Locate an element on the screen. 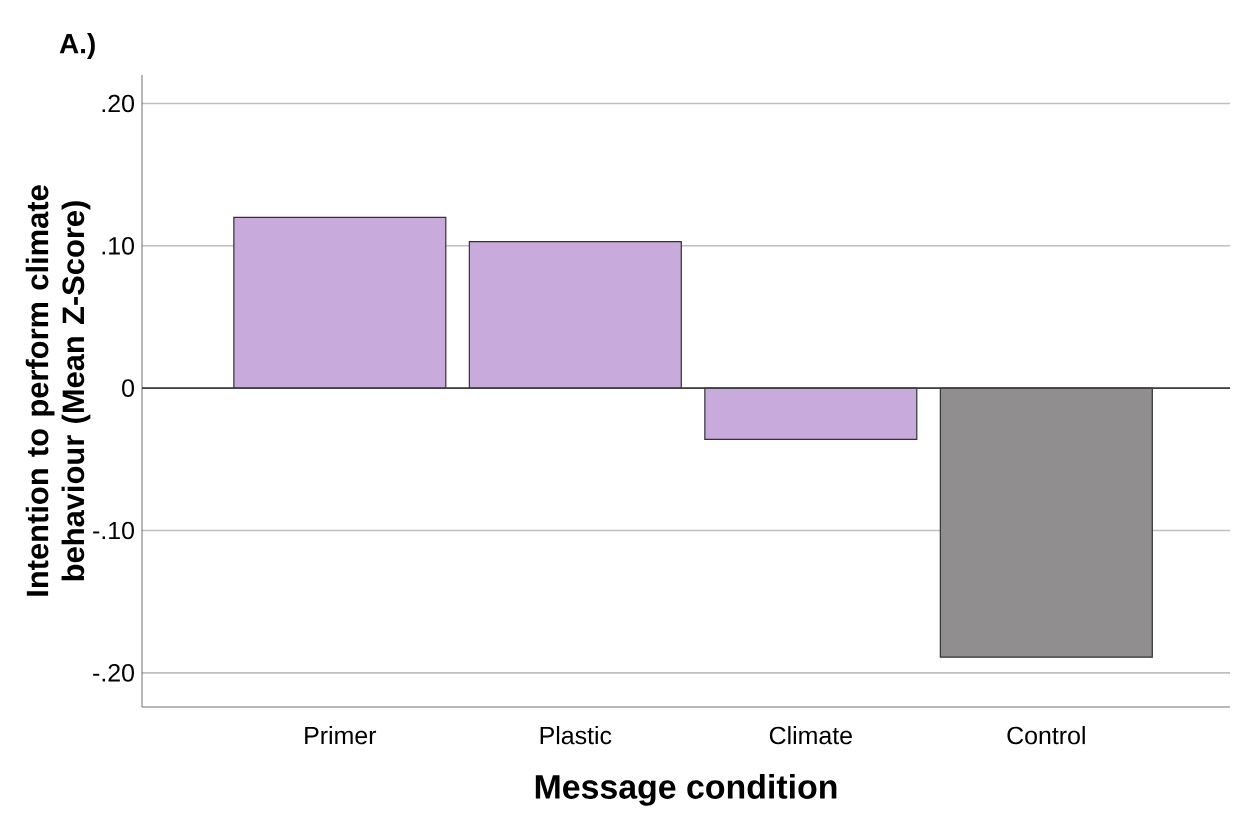  x-tick-label: Control is located at coordinates (1046, 735).